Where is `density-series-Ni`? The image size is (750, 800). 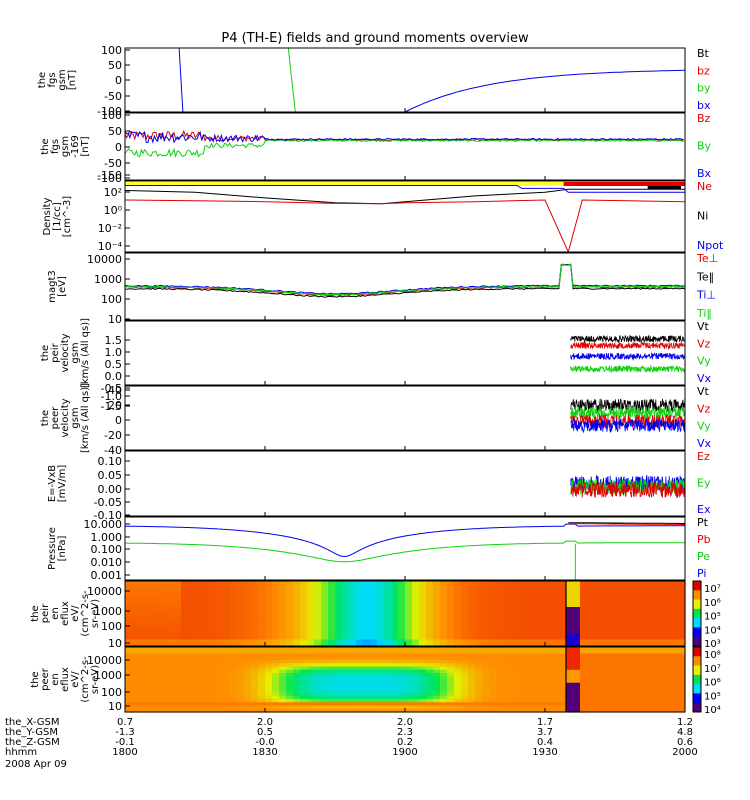 density-series-Ni is located at coordinates (404, 196).